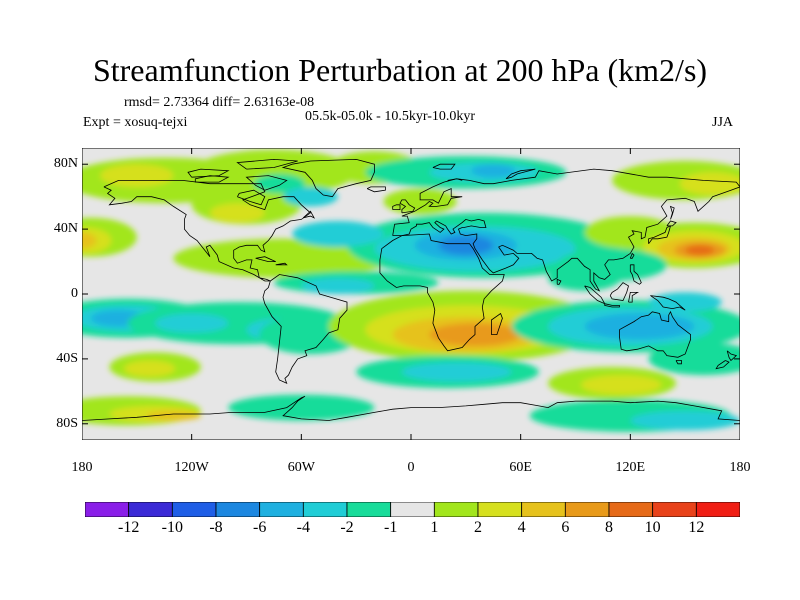  What do you see at coordinates (67, 423) in the screenshot?
I see `lat-label: 80S` at bounding box center [67, 423].